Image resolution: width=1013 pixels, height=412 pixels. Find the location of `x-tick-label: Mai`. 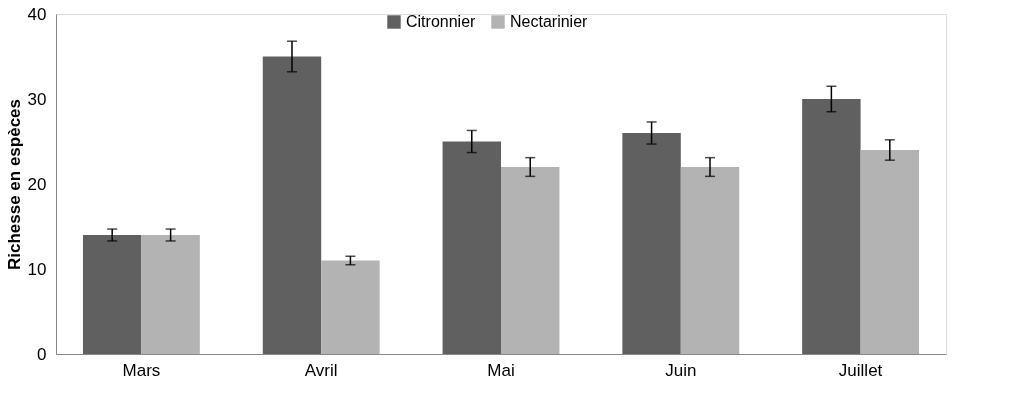

x-tick-label: Mai is located at coordinates (501, 370).